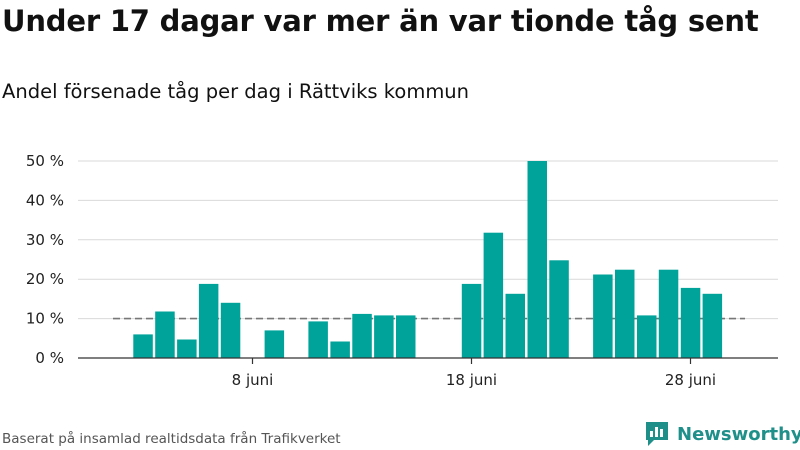 Image resolution: width=800 pixels, height=450 pixels. I want to click on y-tick-label: 10 %, so click(45, 319).